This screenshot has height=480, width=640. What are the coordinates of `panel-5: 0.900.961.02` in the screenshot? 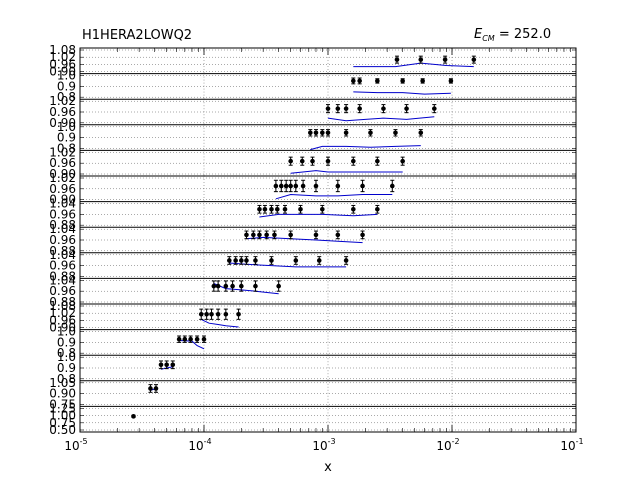 It's located at (313, 163).